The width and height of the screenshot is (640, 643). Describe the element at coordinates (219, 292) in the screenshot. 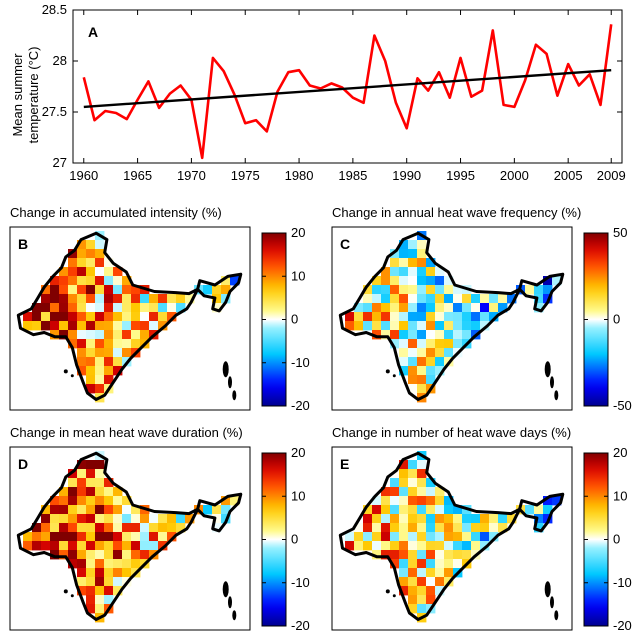

I see `northeast-outline` at that location.